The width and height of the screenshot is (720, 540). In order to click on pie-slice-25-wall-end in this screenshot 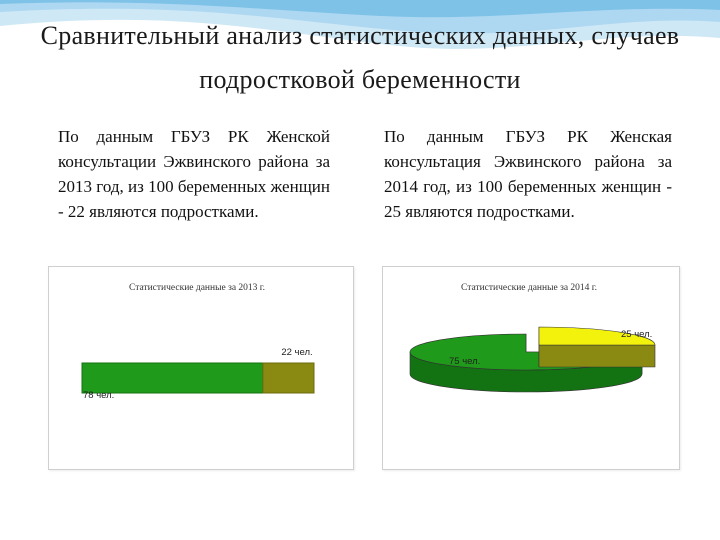, I will do `click(597, 356)`.